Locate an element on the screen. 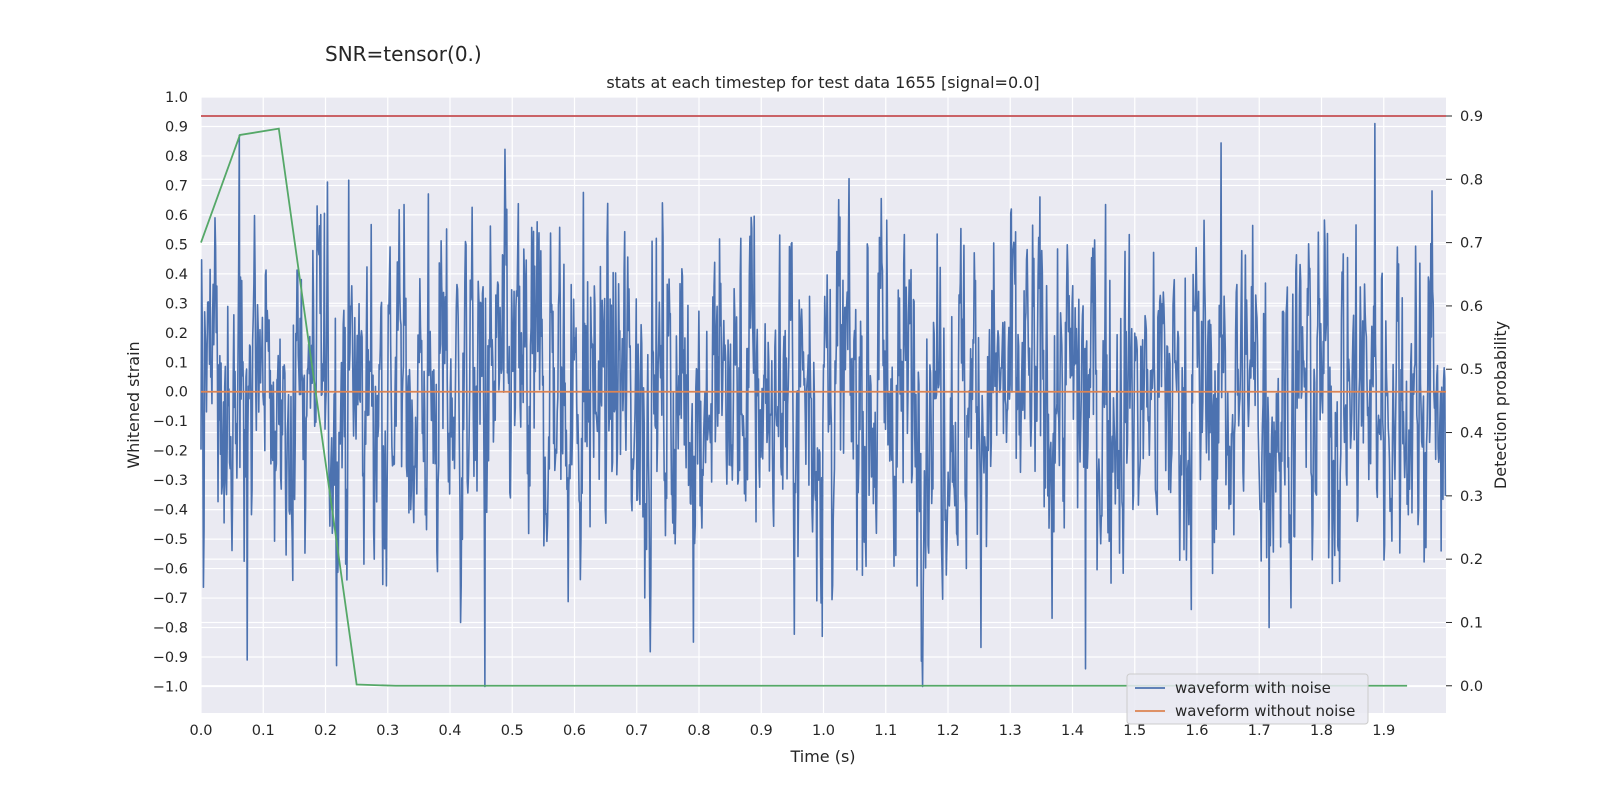 Image resolution: width=1600 pixels, height=800 pixels. x-axis-label: Time (s) is located at coordinates (822, 756).